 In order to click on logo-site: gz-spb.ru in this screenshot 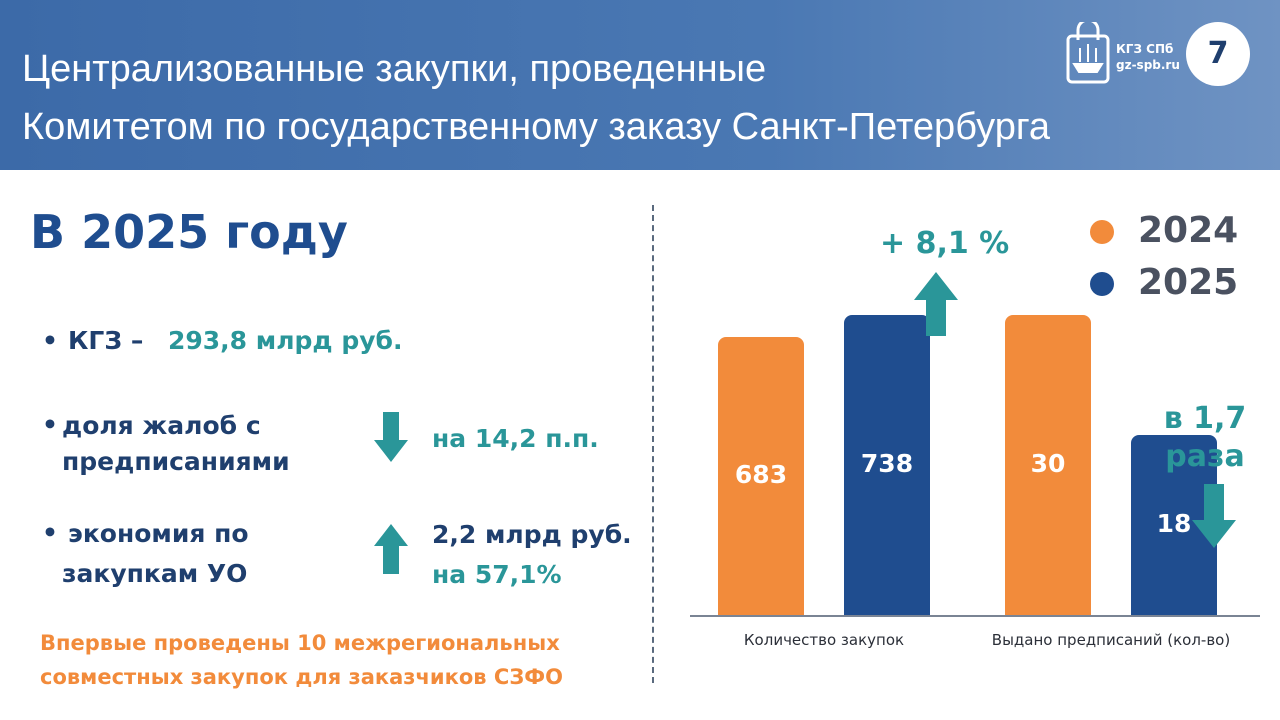, I will do `click(1148, 65)`.